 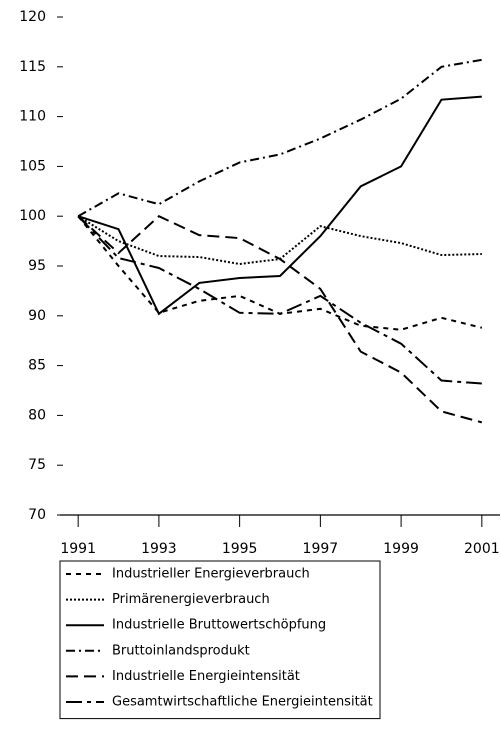 I want to click on y-tick-label: 115, so click(x=32, y=67).